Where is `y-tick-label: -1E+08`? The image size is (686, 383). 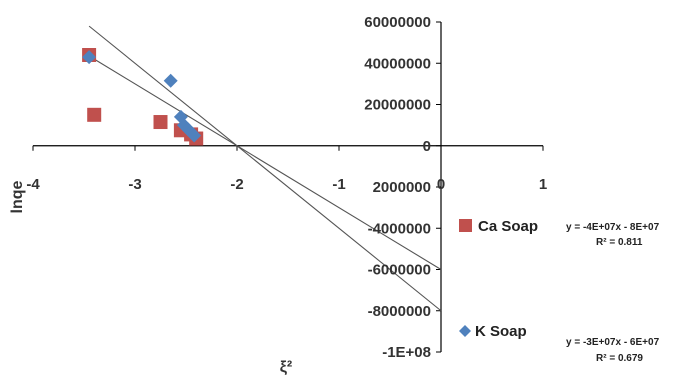
y-tick-label: -1E+08 is located at coordinates (406, 352).